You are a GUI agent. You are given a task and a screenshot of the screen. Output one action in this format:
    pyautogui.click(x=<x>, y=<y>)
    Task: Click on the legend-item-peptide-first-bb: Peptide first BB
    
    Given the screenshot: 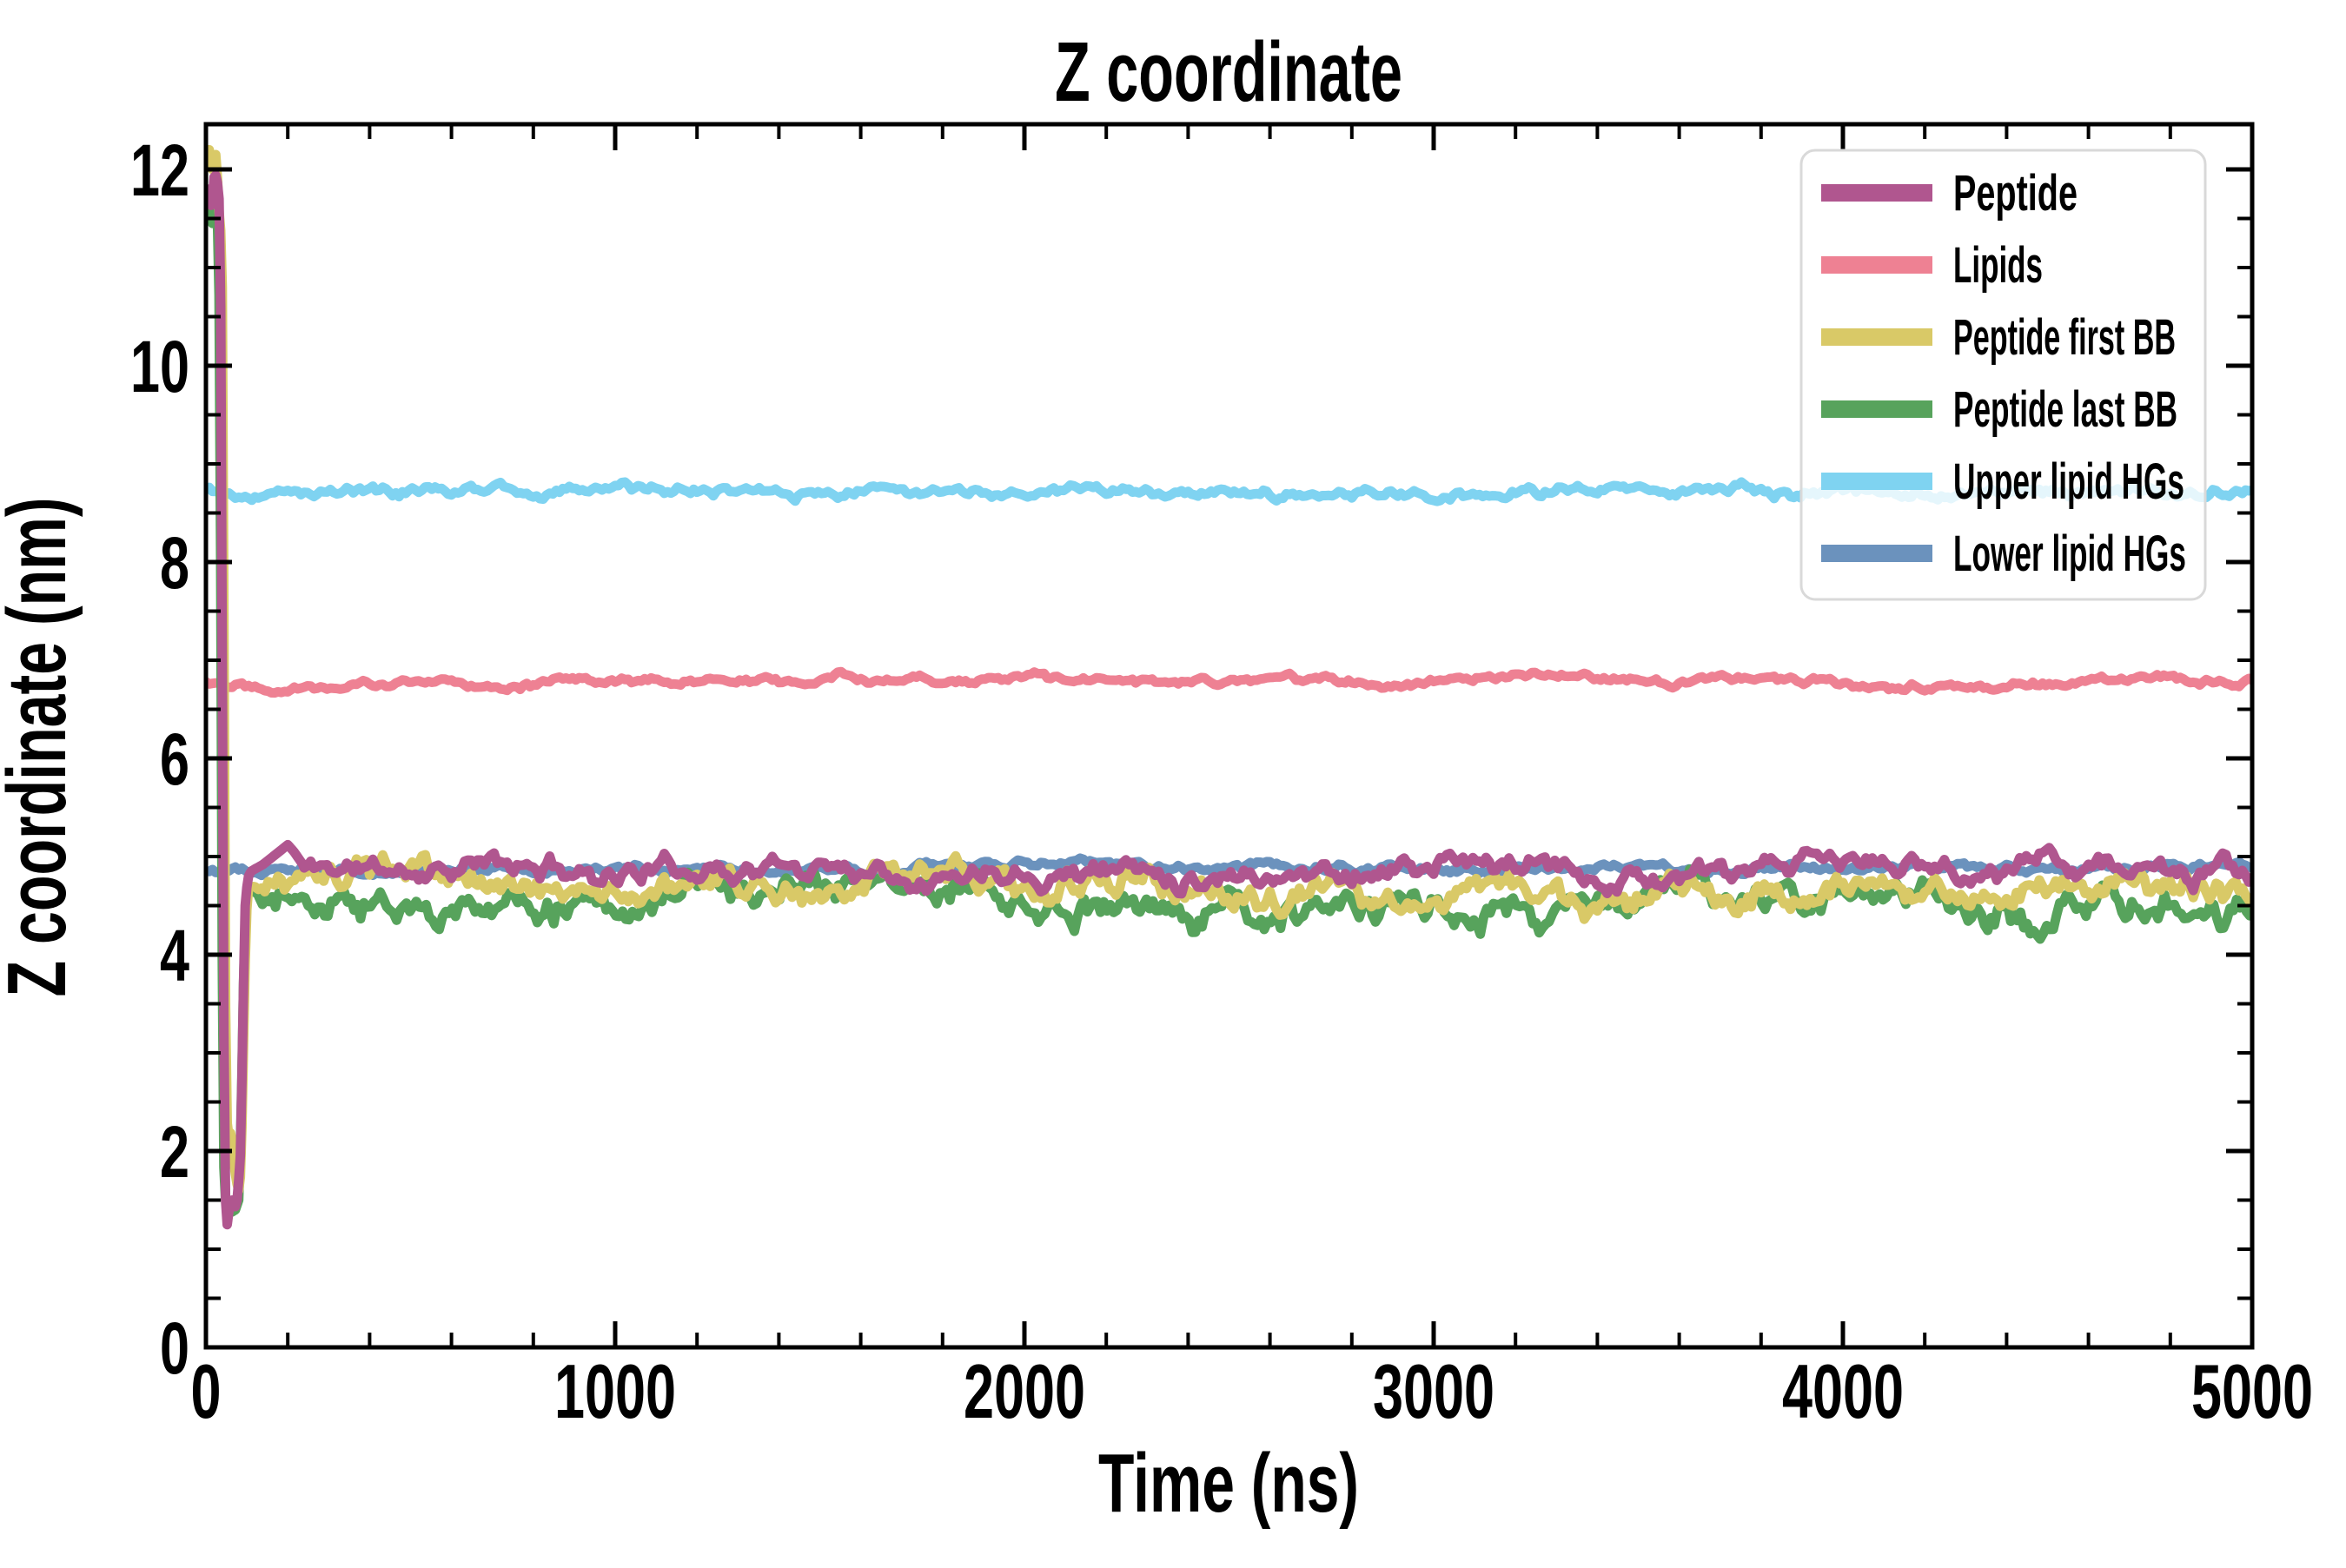 What is the action you would take?
    pyautogui.click(x=1999, y=337)
    